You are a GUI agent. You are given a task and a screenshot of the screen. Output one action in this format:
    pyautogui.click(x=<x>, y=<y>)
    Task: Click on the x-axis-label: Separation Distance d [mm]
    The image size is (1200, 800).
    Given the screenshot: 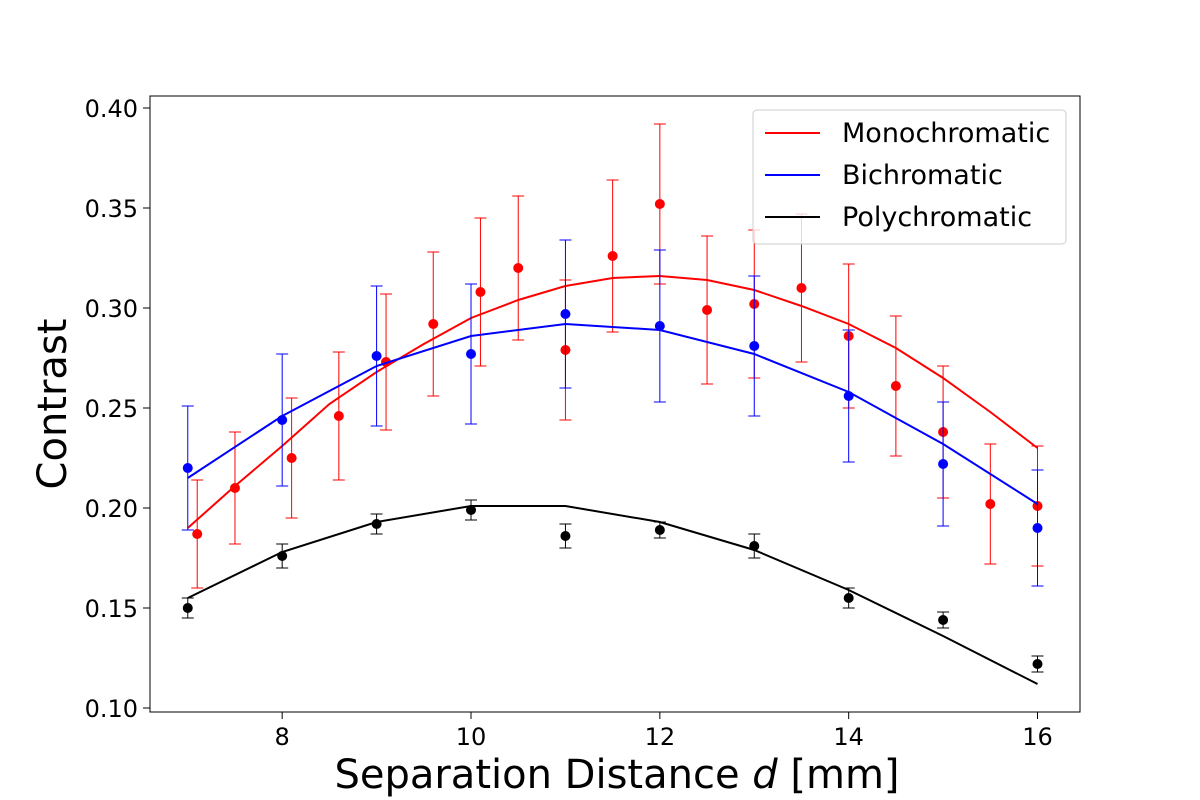 What is the action you would take?
    pyautogui.click(x=616, y=775)
    